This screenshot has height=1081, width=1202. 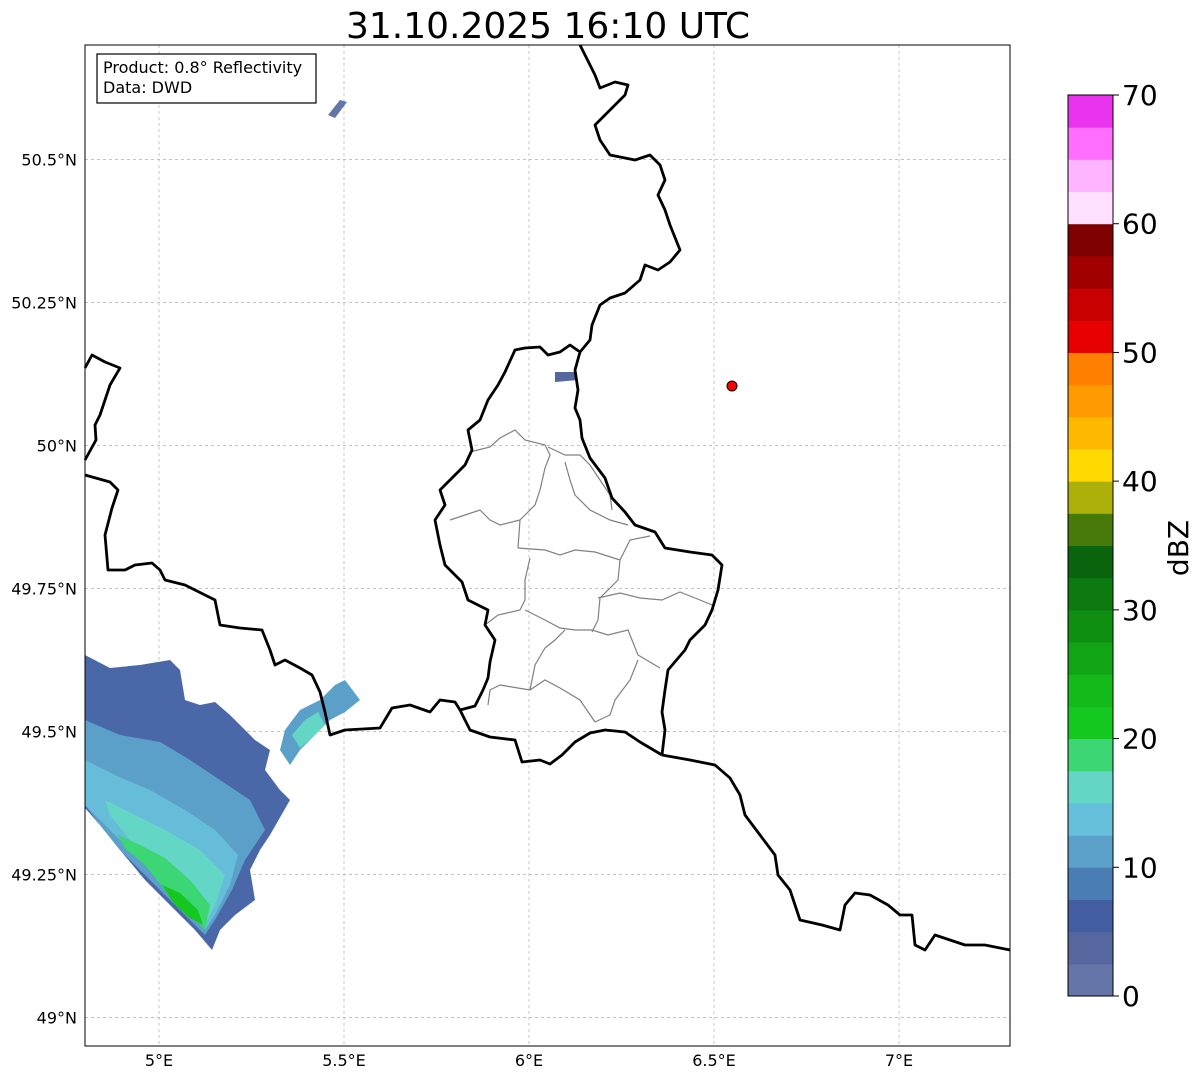 I want to click on colorbar-tick-label: 0, so click(x=1131, y=996).